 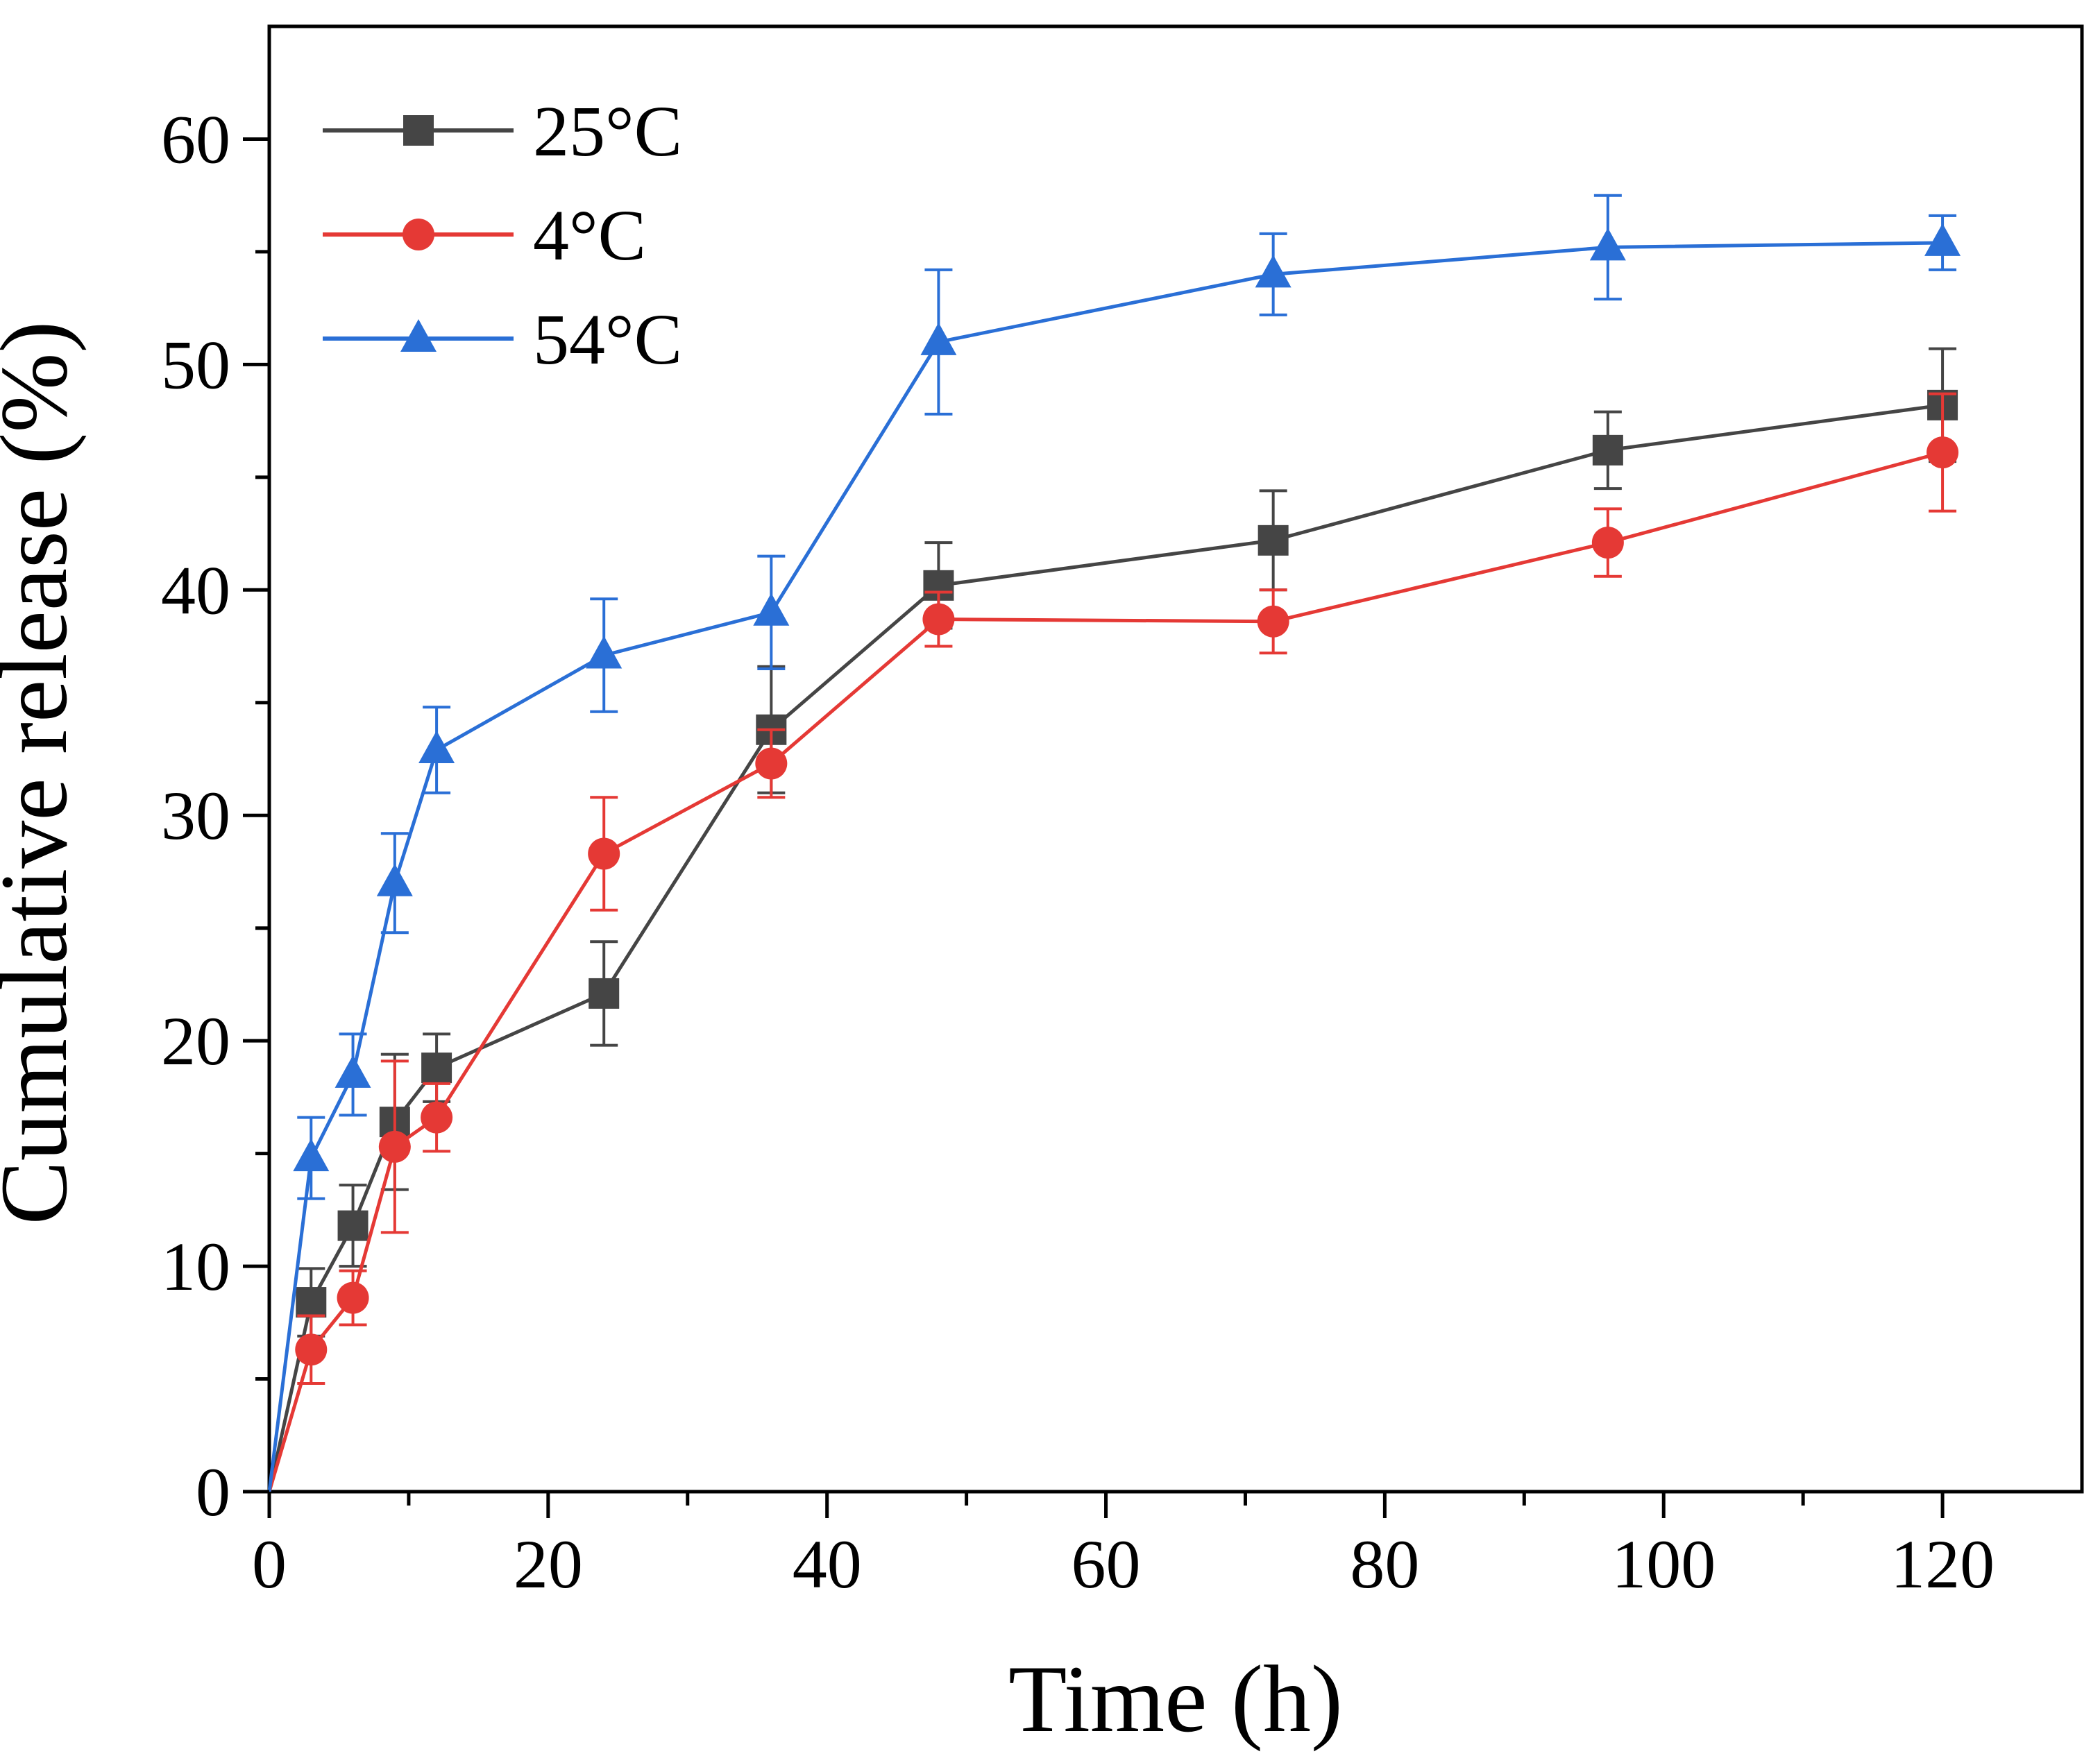 I want to click on legend: 25°C 4°C 54°C, so click(x=503, y=236).